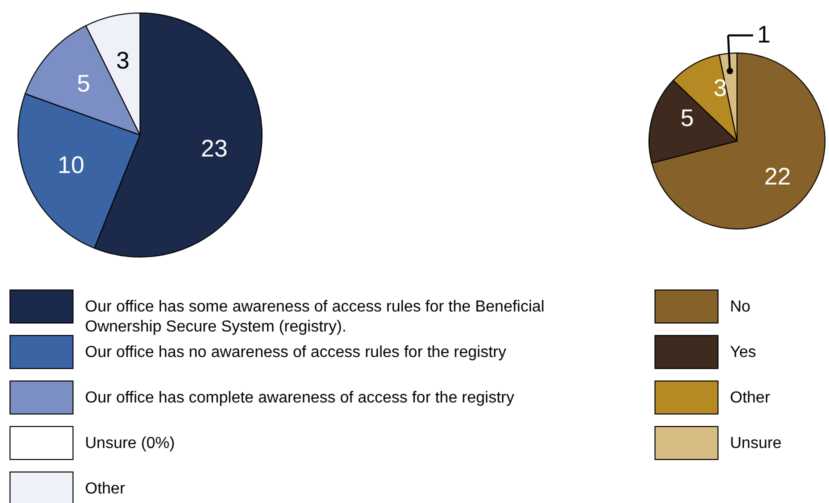  Describe the element at coordinates (740, 307) in the screenshot. I see `legend-label: No` at that location.